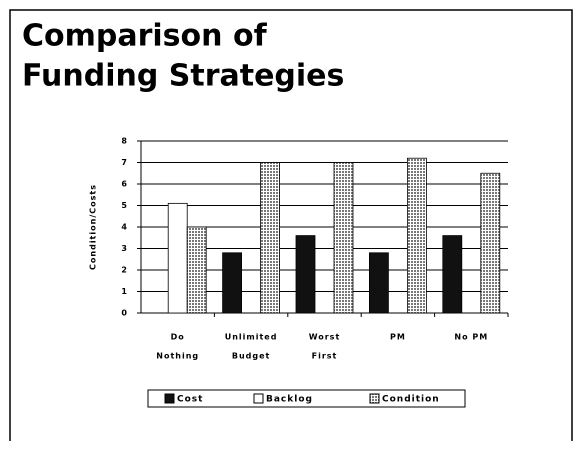 The image size is (582, 451). What do you see at coordinates (124, 162) in the screenshot?
I see `y-tick-label: 7` at bounding box center [124, 162].